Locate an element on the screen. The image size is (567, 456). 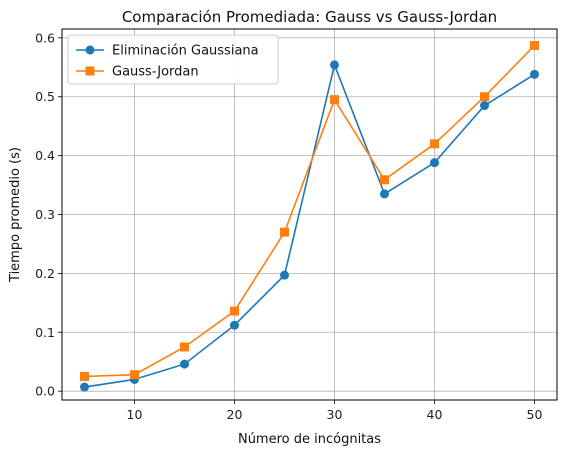
x-tick-label: 10 is located at coordinates (135, 414).